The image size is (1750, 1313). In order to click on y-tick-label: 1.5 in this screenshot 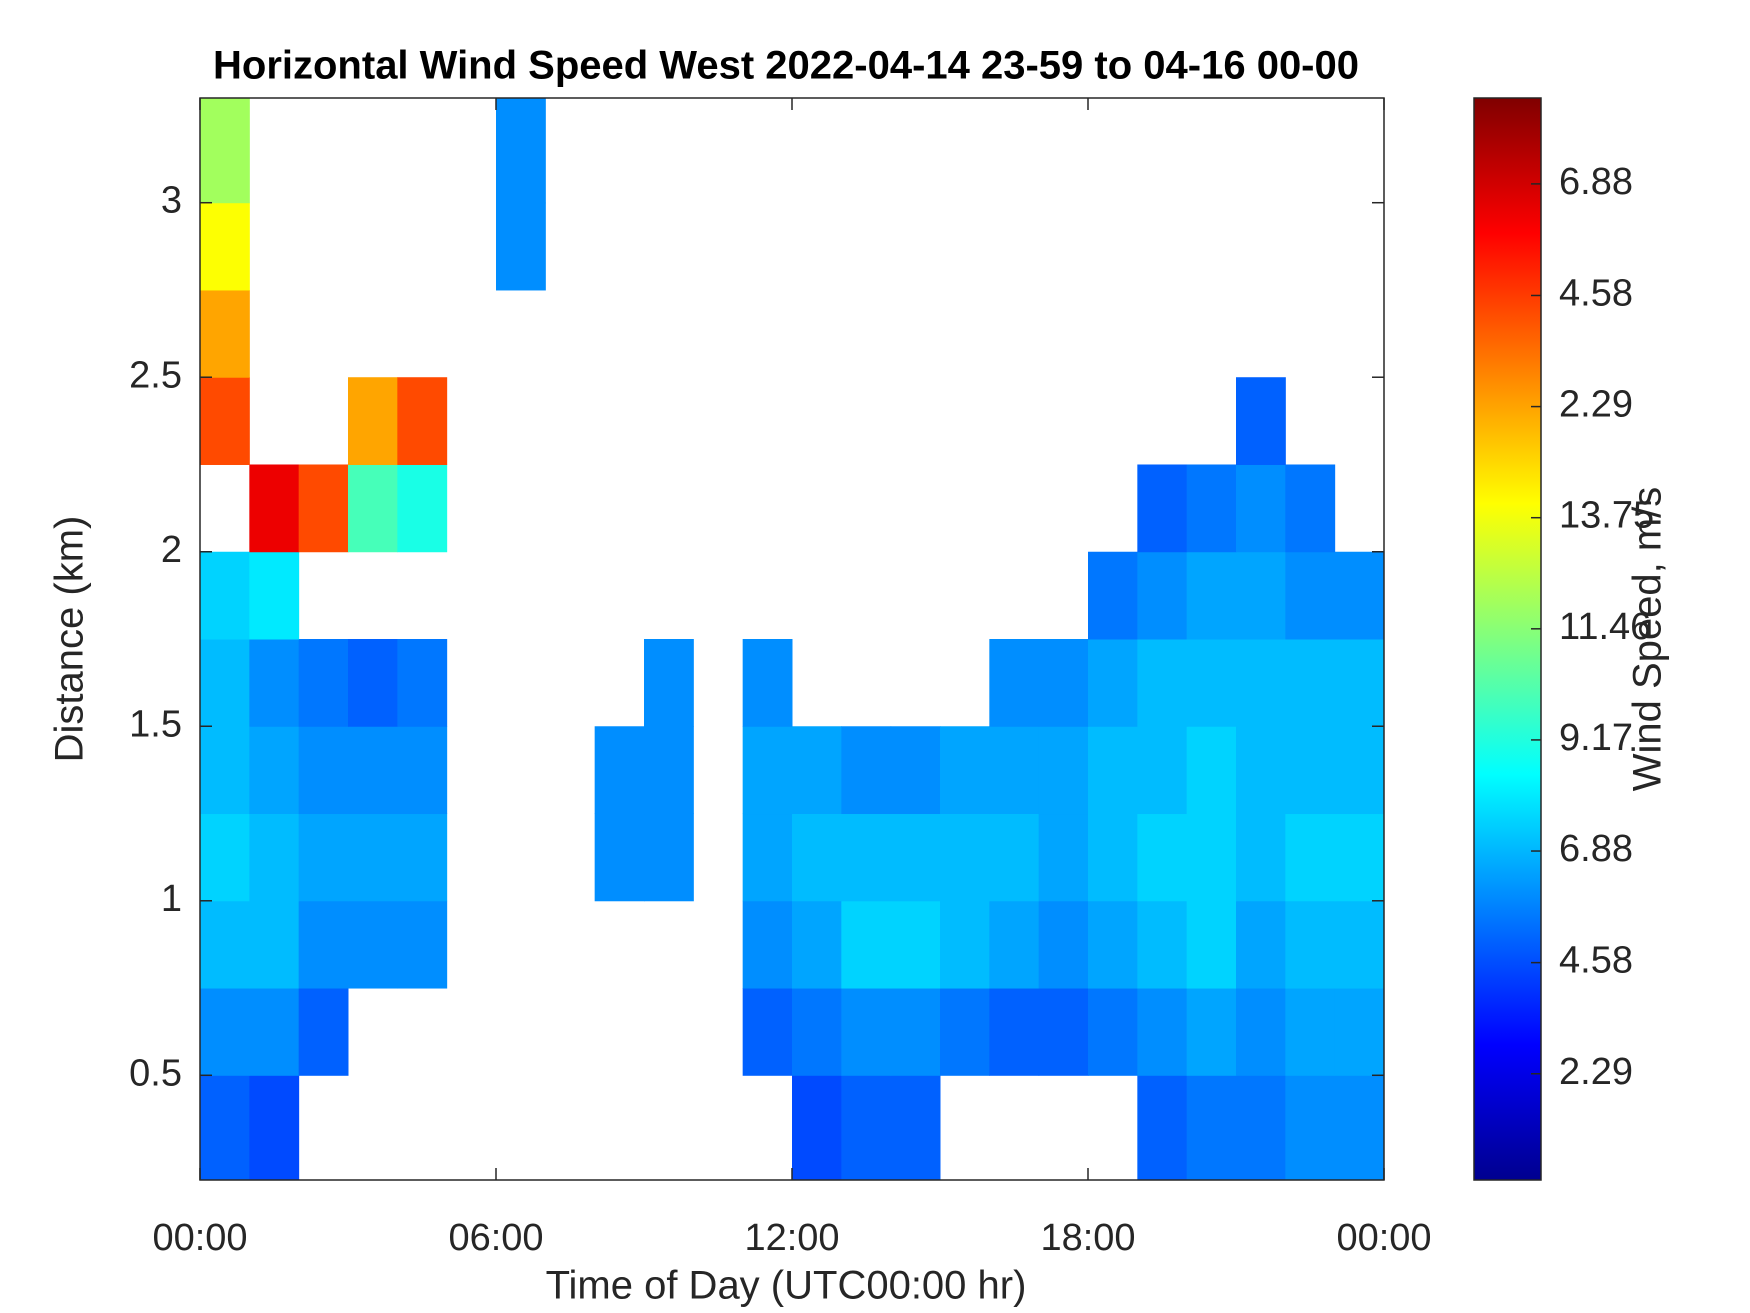, I will do `click(155, 724)`.